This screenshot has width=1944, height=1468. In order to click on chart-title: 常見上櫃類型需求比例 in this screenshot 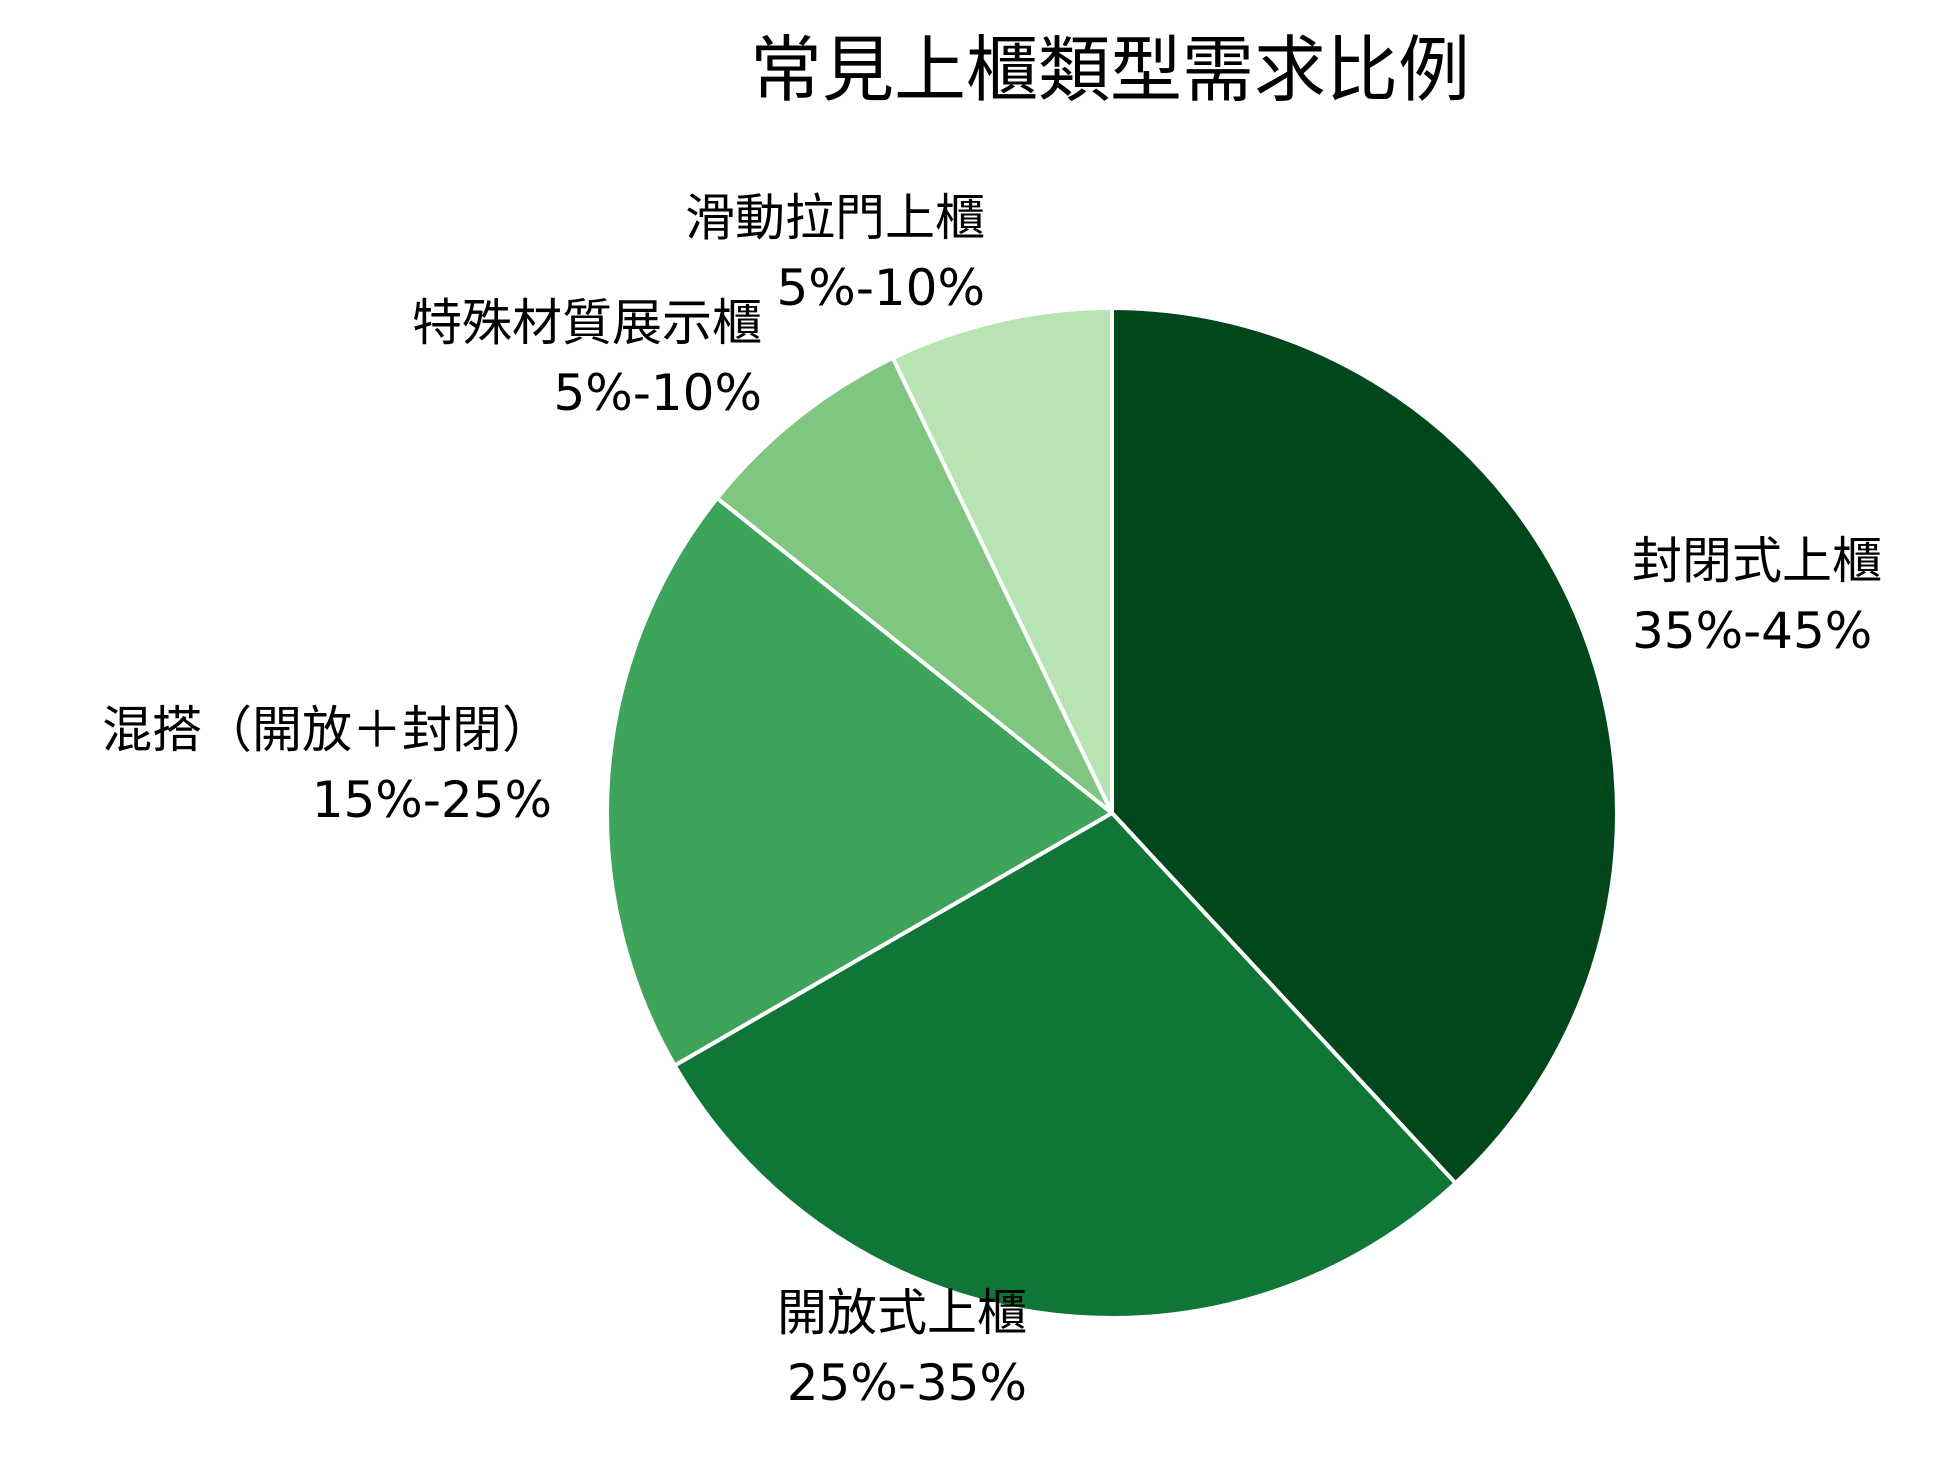, I will do `click(1110, 70)`.